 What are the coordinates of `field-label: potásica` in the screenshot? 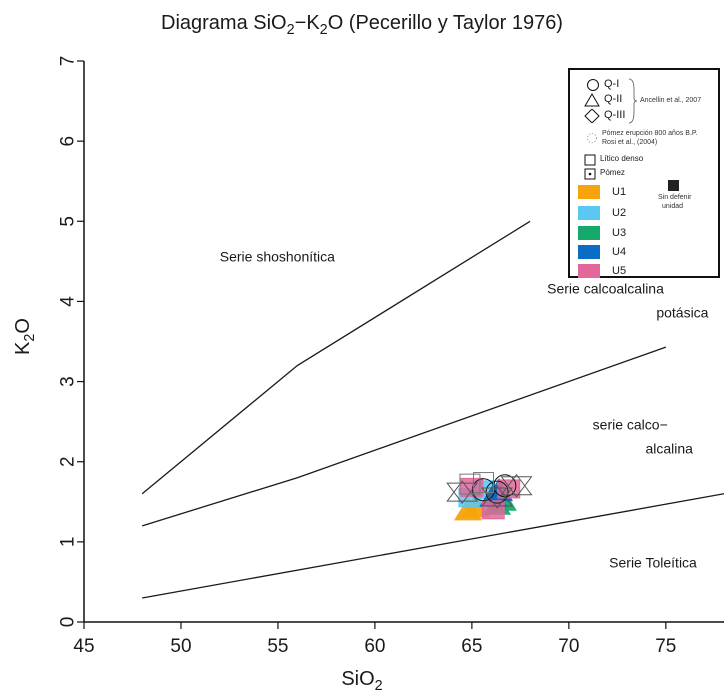 It's located at (682, 312).